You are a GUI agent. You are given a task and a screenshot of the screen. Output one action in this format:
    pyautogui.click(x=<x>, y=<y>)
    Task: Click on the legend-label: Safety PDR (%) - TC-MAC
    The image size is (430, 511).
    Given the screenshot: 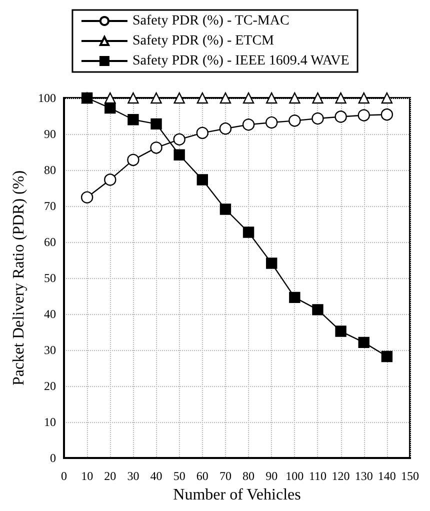 What is the action you would take?
    pyautogui.click(x=211, y=21)
    